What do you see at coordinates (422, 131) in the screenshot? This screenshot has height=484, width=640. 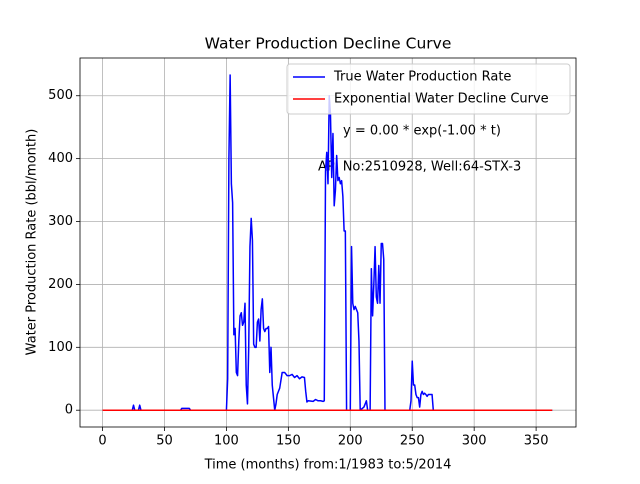 I see `annotation: y = 0.00 * exp(-1.00 * t)` at bounding box center [422, 131].